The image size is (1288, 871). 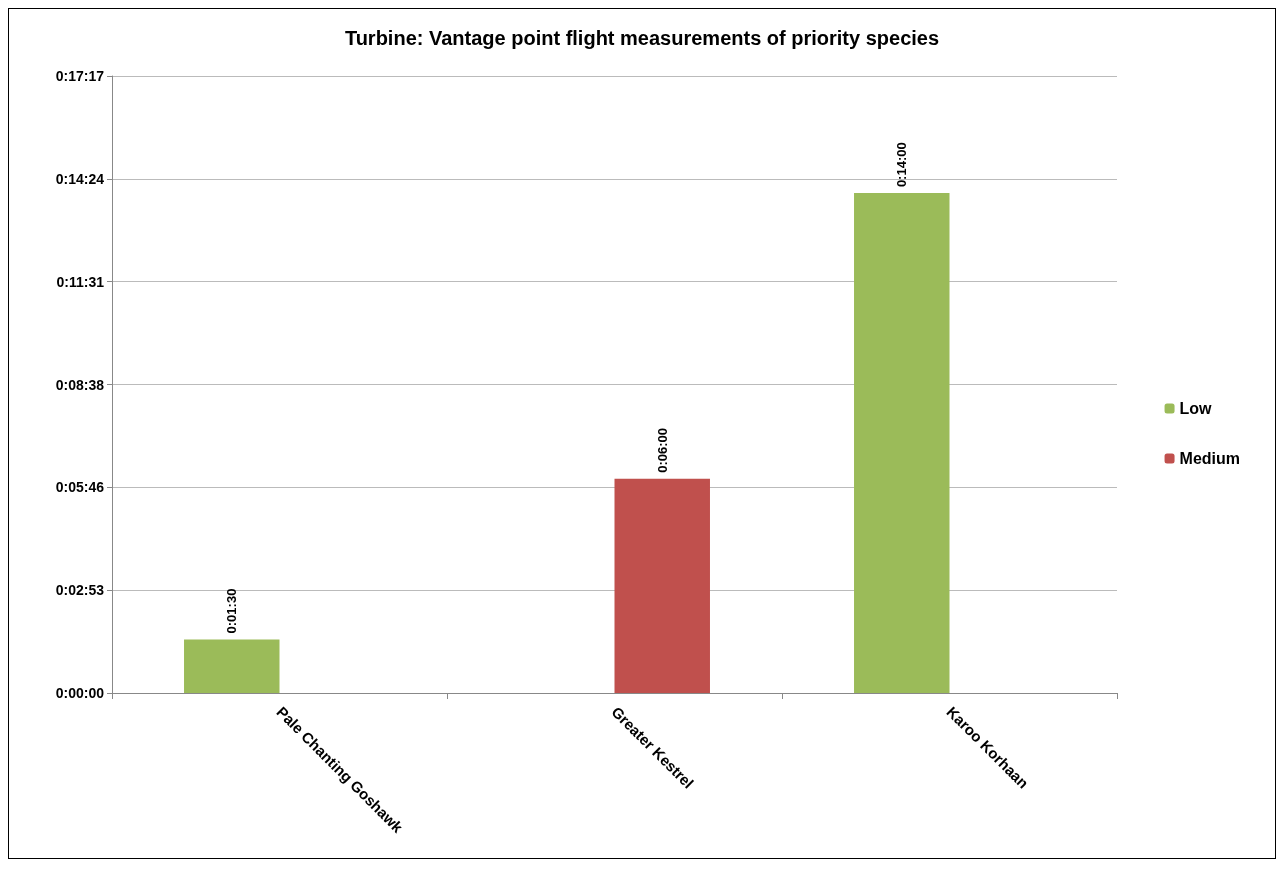 I want to click on legend-label: Medium, so click(x=1210, y=458).